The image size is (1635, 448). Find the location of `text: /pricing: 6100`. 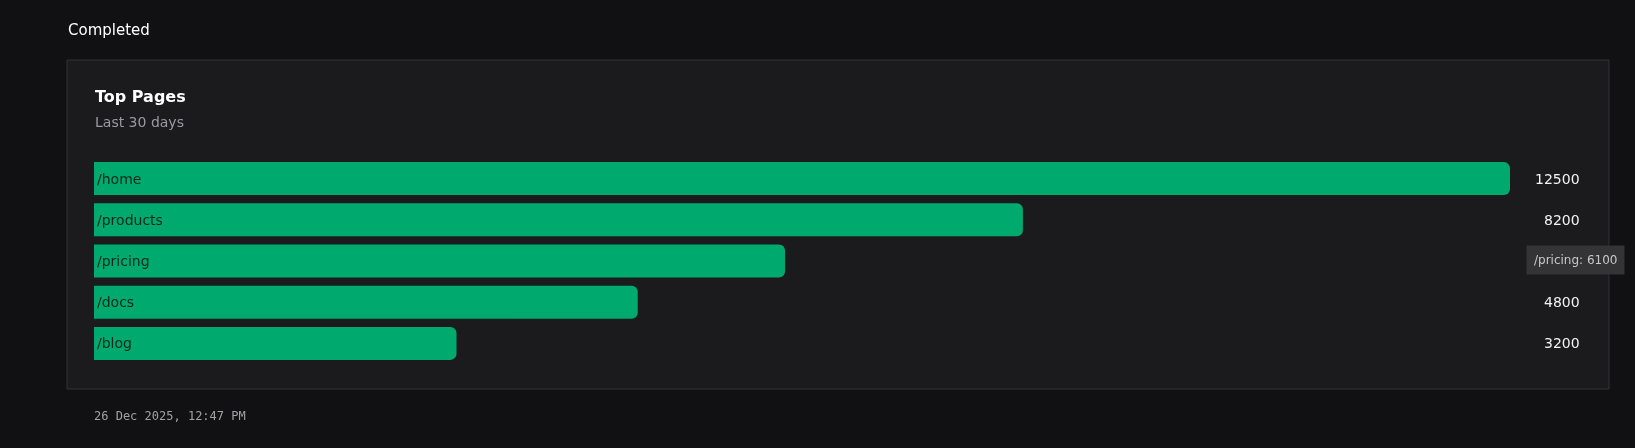

text: /pricing: 6100 is located at coordinates (1576, 260).